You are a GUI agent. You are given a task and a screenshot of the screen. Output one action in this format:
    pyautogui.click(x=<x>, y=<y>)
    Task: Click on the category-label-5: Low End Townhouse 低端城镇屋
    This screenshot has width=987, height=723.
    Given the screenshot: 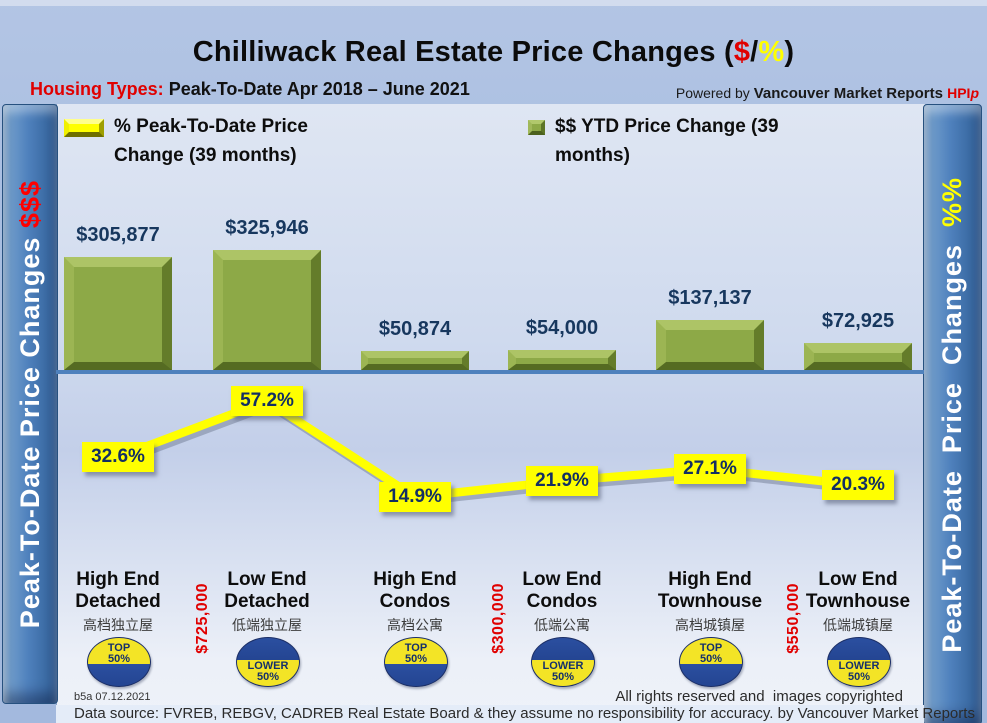 What is the action you would take?
    pyautogui.click(x=858, y=602)
    